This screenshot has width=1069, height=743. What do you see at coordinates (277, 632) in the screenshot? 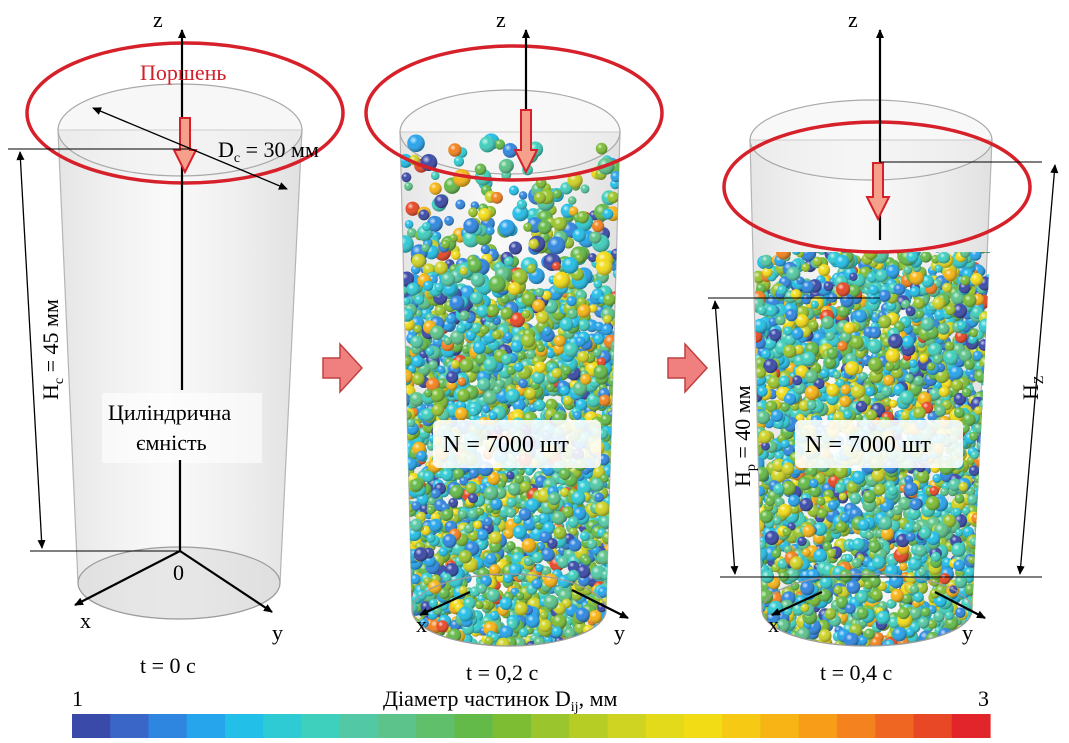
I see `y-axis-label: y` at bounding box center [277, 632].